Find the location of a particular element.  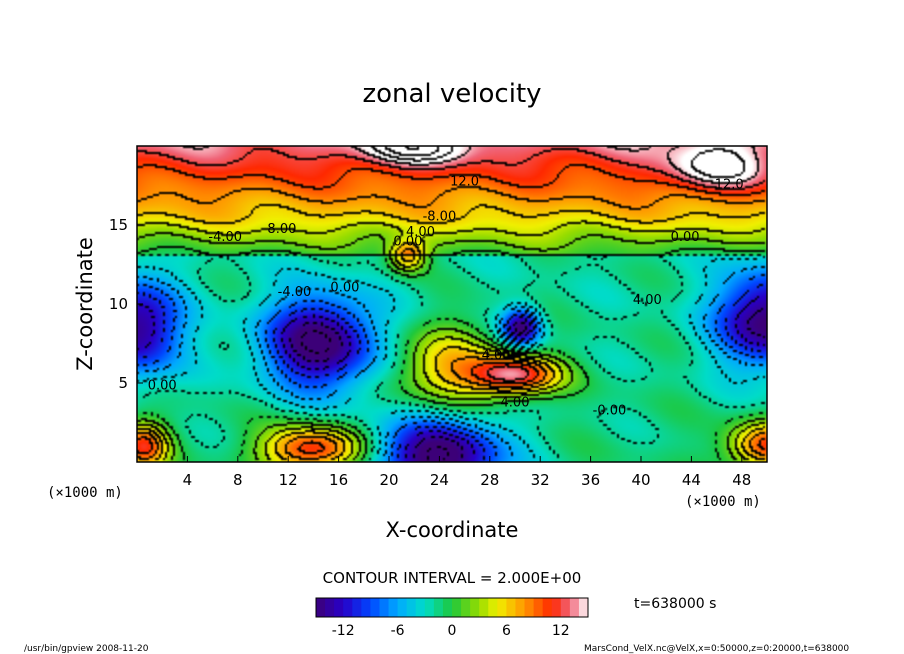

y-axis: 5 10 15 is located at coordinates (126, 304).